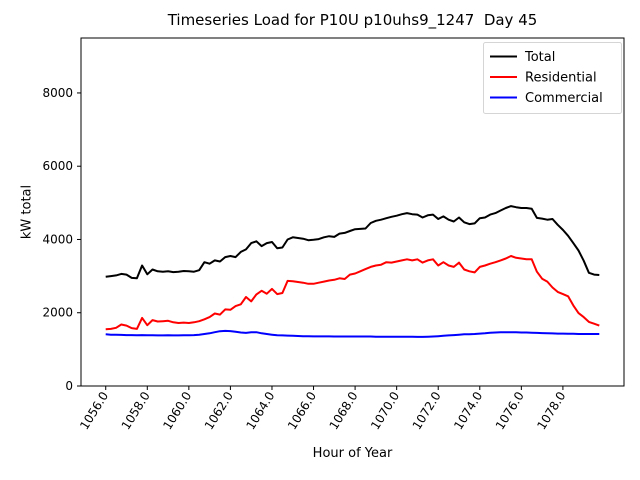 This screenshot has width=640, height=480. I want to click on y-tick-label: 6000, so click(57, 166).